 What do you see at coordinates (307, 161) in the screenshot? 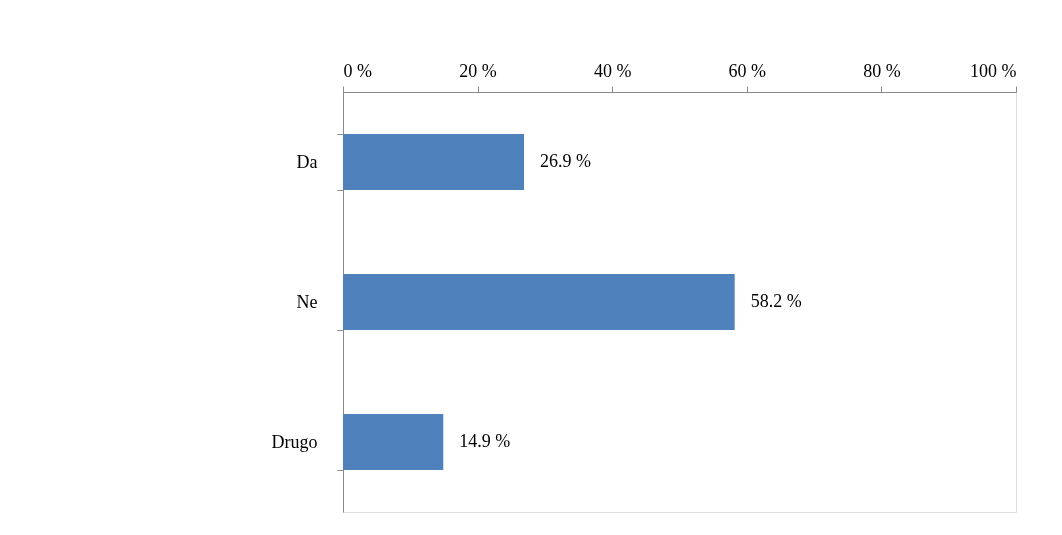
I see `y-tick-label: Da` at bounding box center [307, 161].